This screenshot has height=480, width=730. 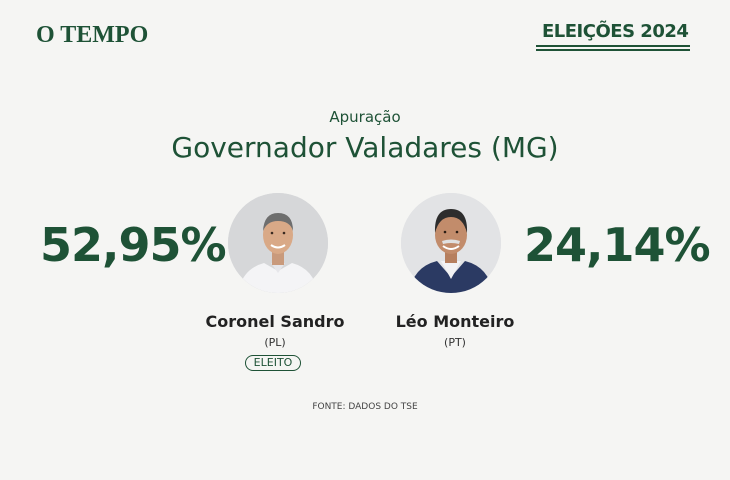 I want to click on elections-2024-badge: ELEIÇÕES 2024, so click(x=614, y=37).